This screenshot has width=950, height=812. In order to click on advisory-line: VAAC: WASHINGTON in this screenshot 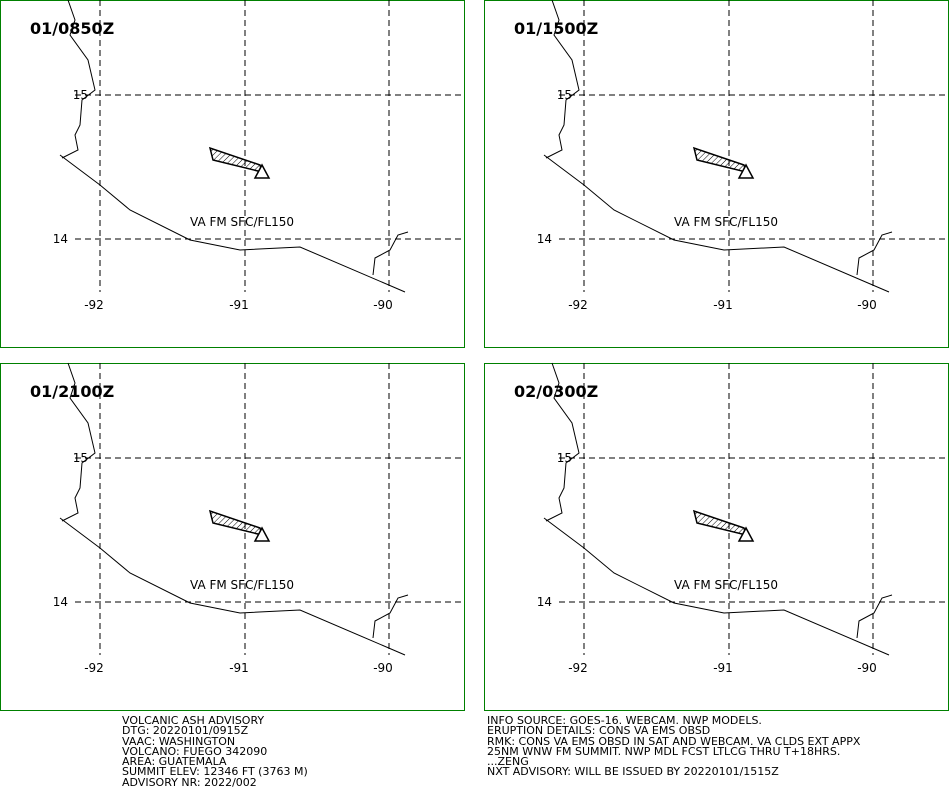, I will do `click(179, 741)`.